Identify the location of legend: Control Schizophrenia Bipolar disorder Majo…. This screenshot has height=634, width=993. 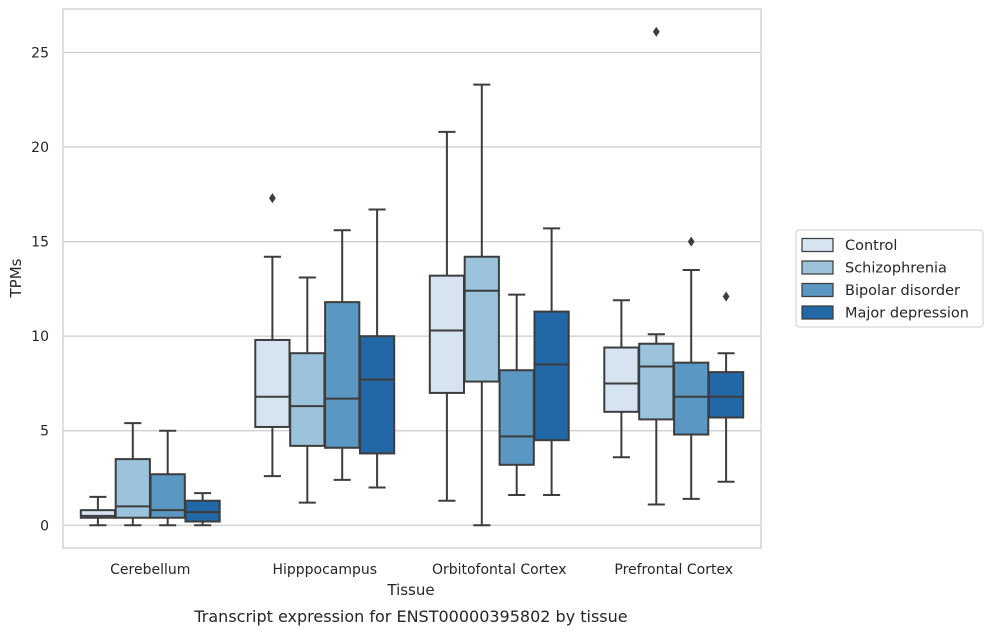
(889, 278).